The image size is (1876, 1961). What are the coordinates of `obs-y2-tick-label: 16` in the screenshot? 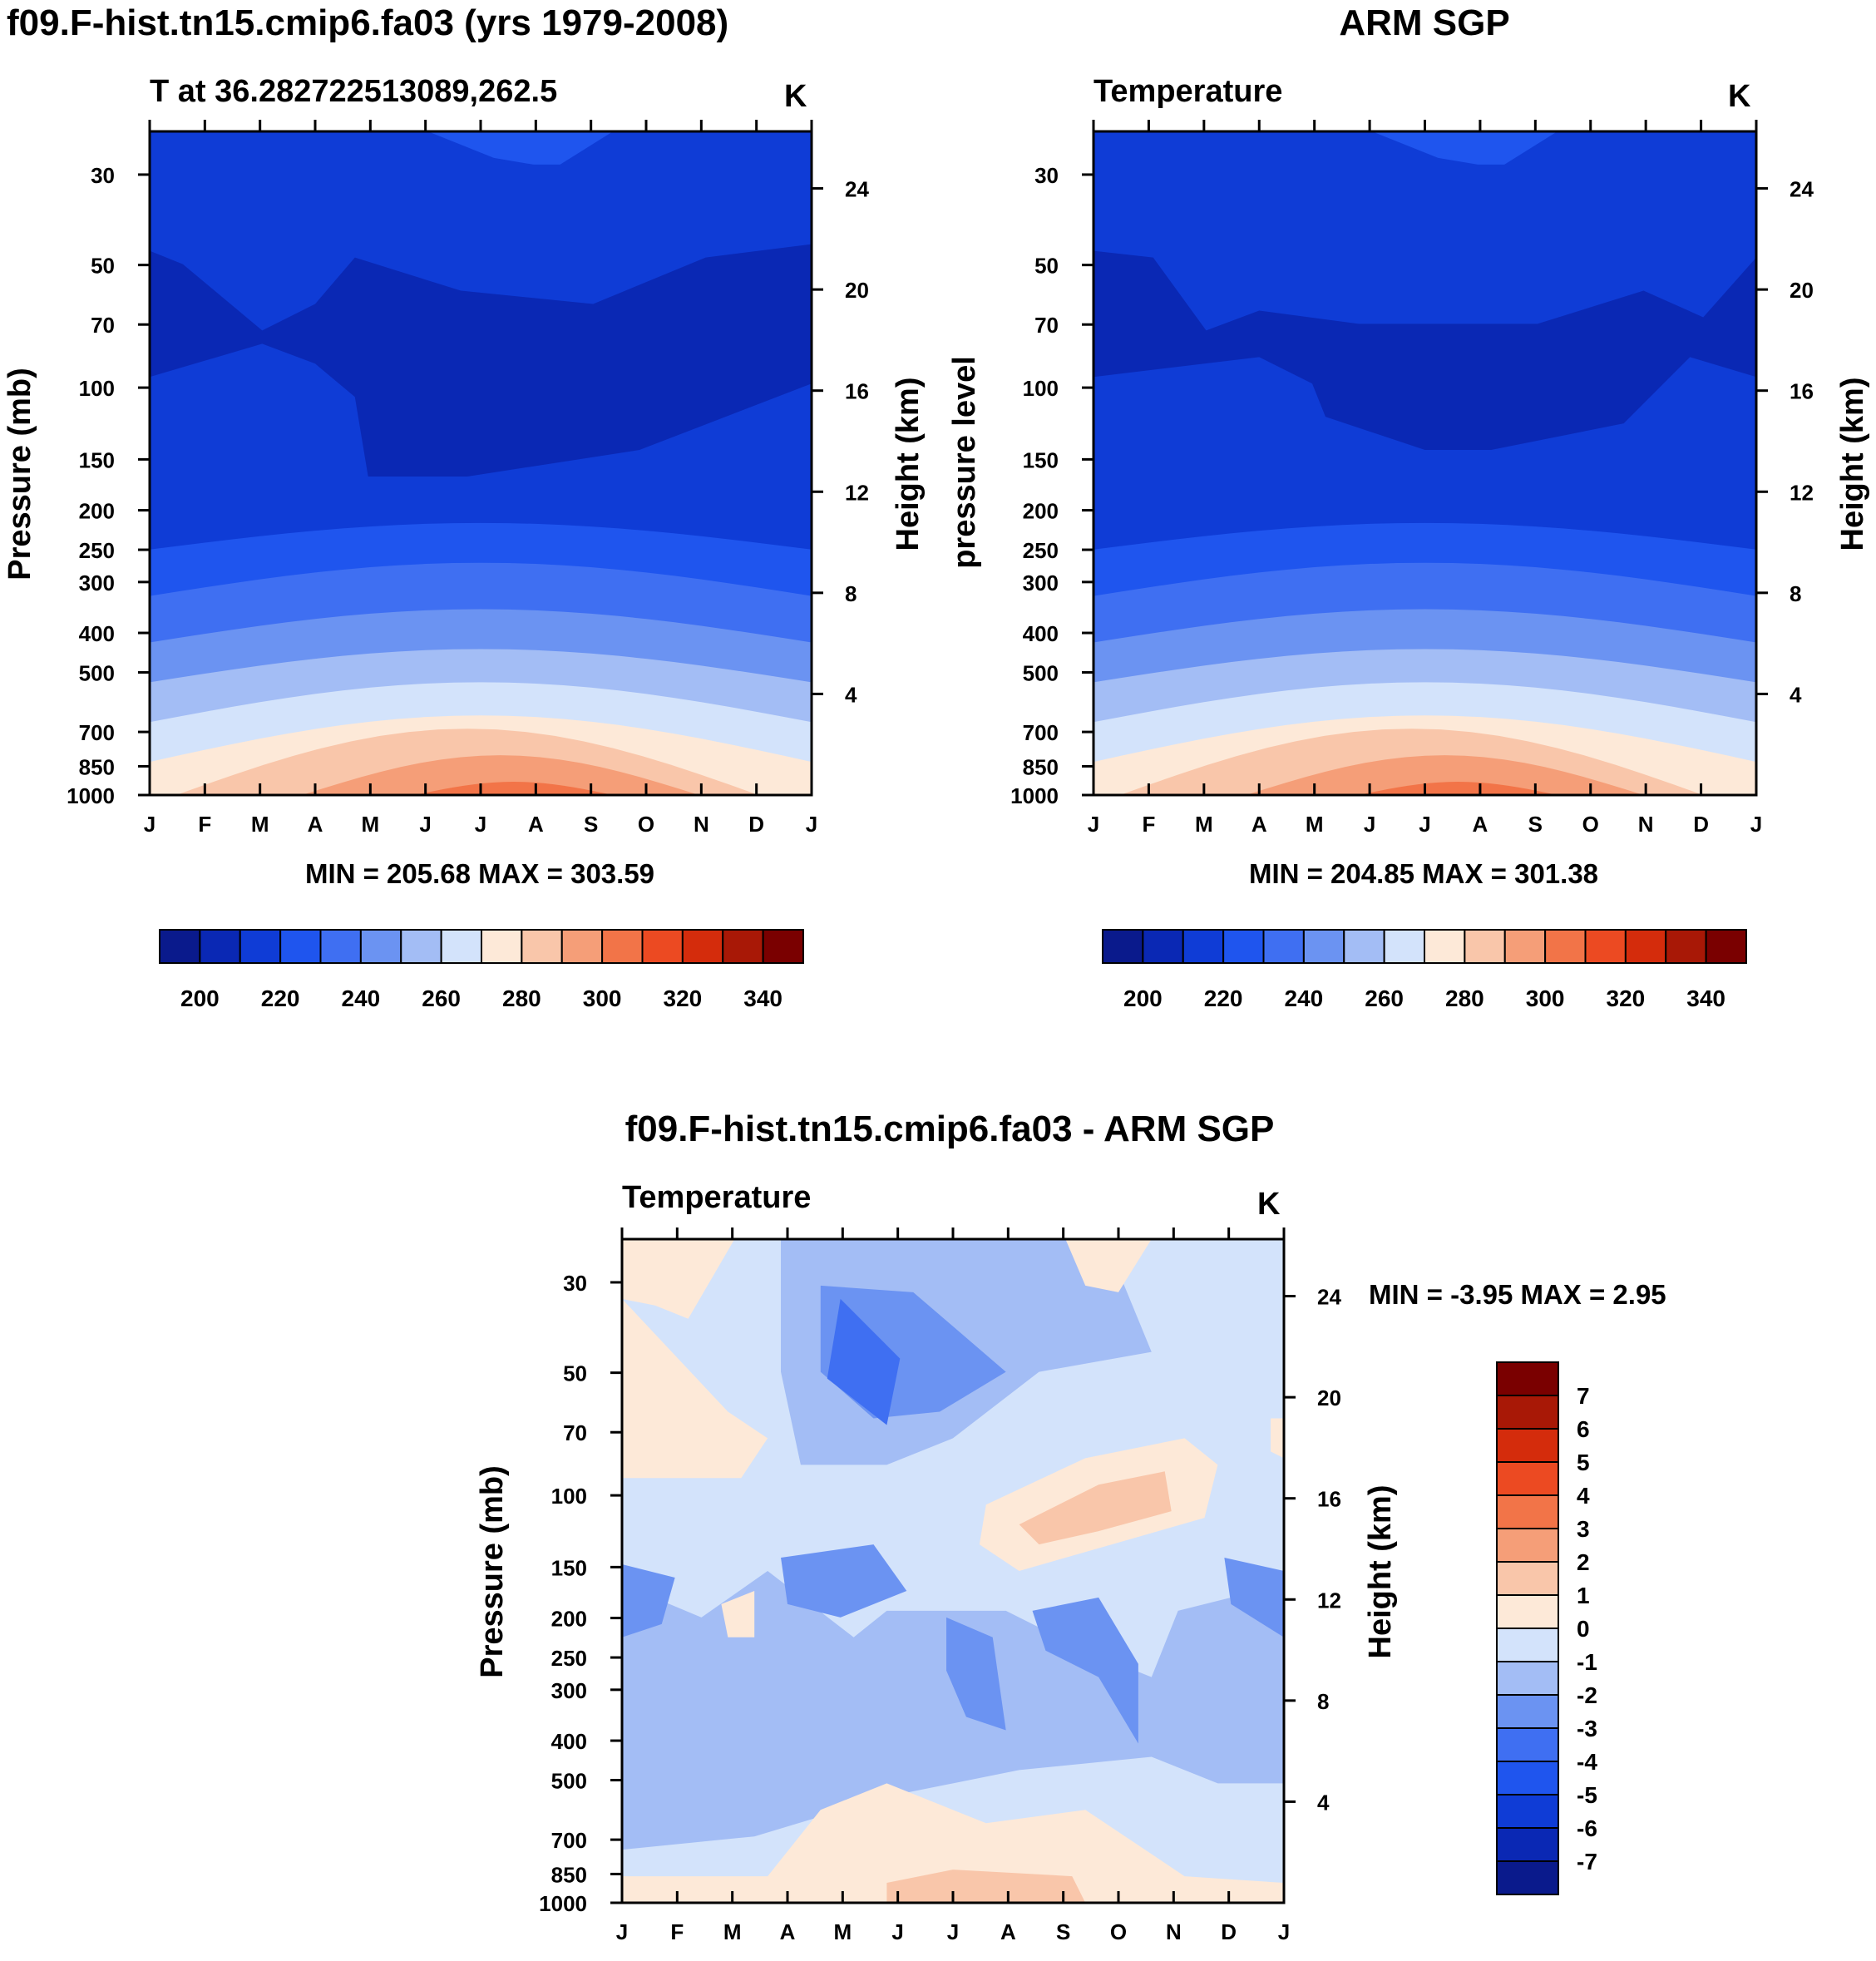 It's located at (1802, 391).